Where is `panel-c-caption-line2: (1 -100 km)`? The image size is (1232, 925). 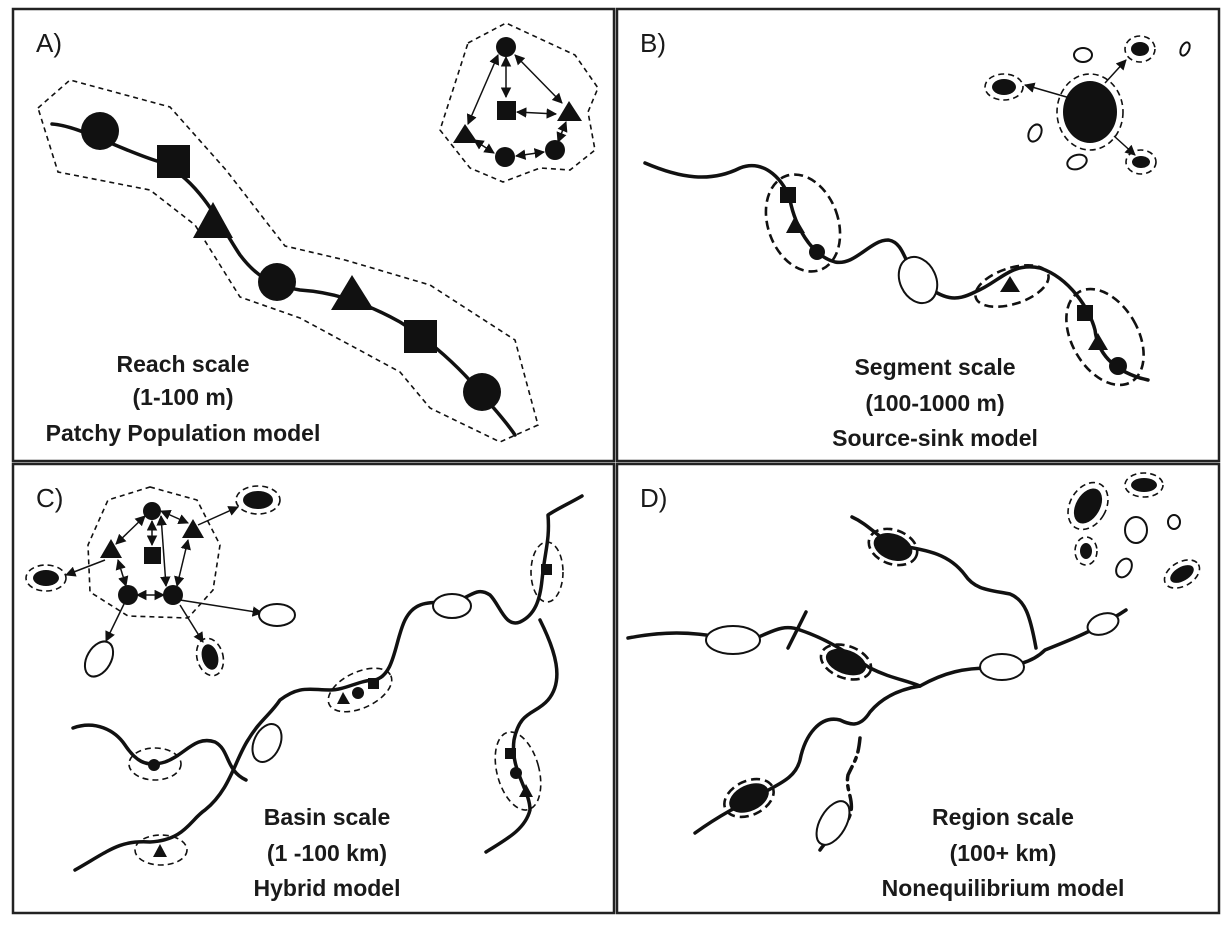 panel-c-caption-line2: (1 -100 km) is located at coordinates (327, 853).